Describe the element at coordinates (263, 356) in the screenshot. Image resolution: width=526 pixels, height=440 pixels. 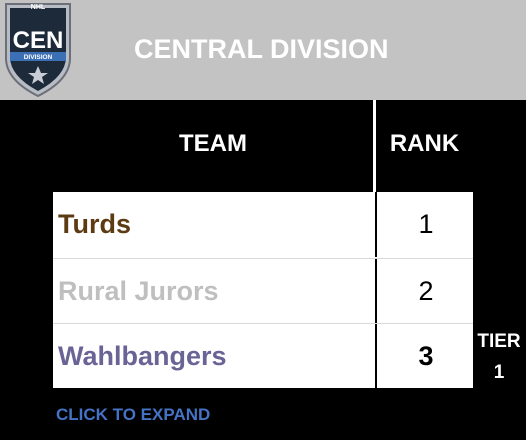
I see `table-row: Wahlbangers 3` at that location.